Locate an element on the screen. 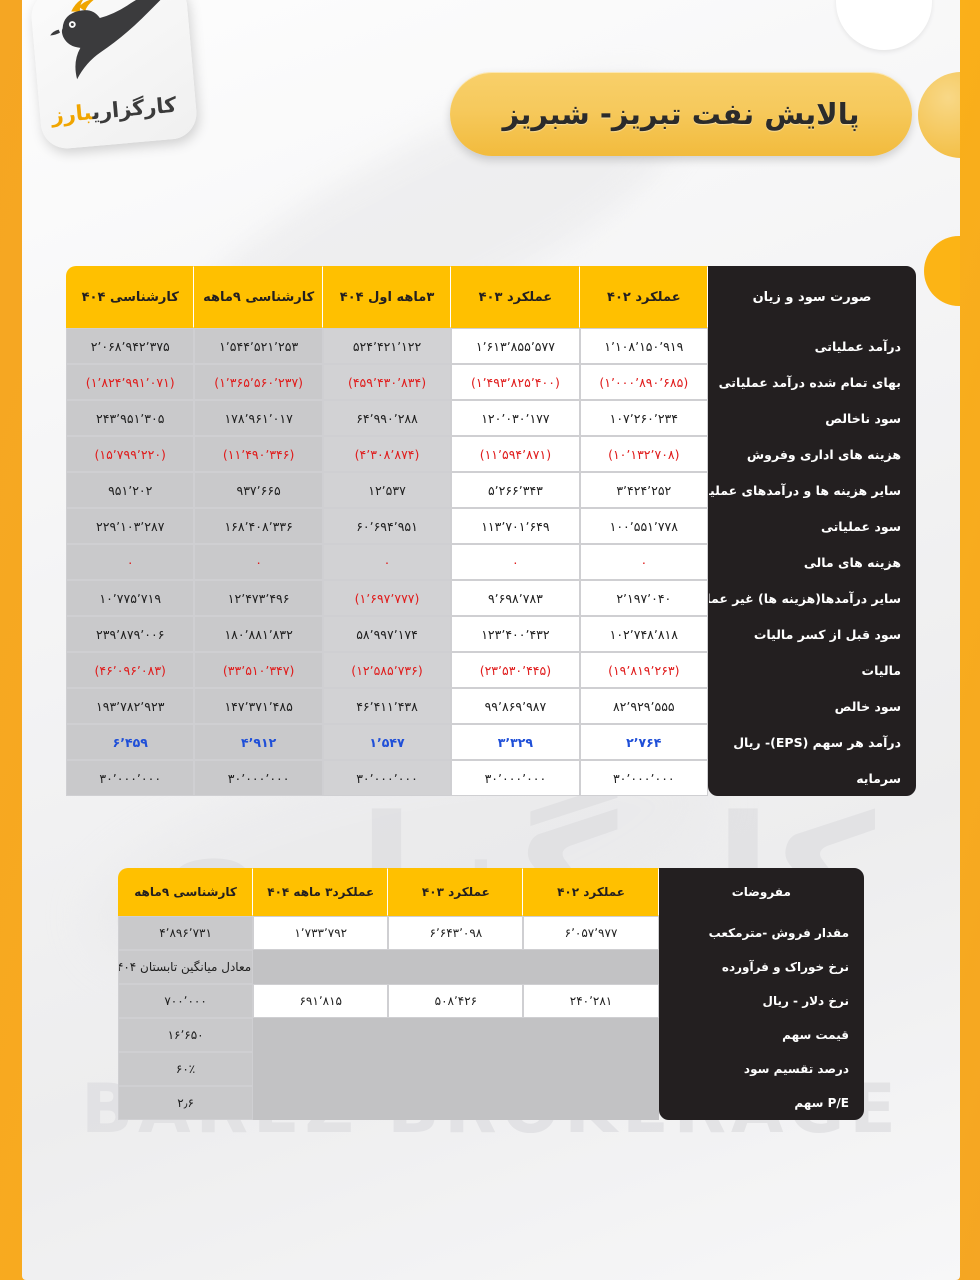 Image resolution: width=980 pixels, height=1280 pixels. row-label: مالیات is located at coordinates (812, 670).